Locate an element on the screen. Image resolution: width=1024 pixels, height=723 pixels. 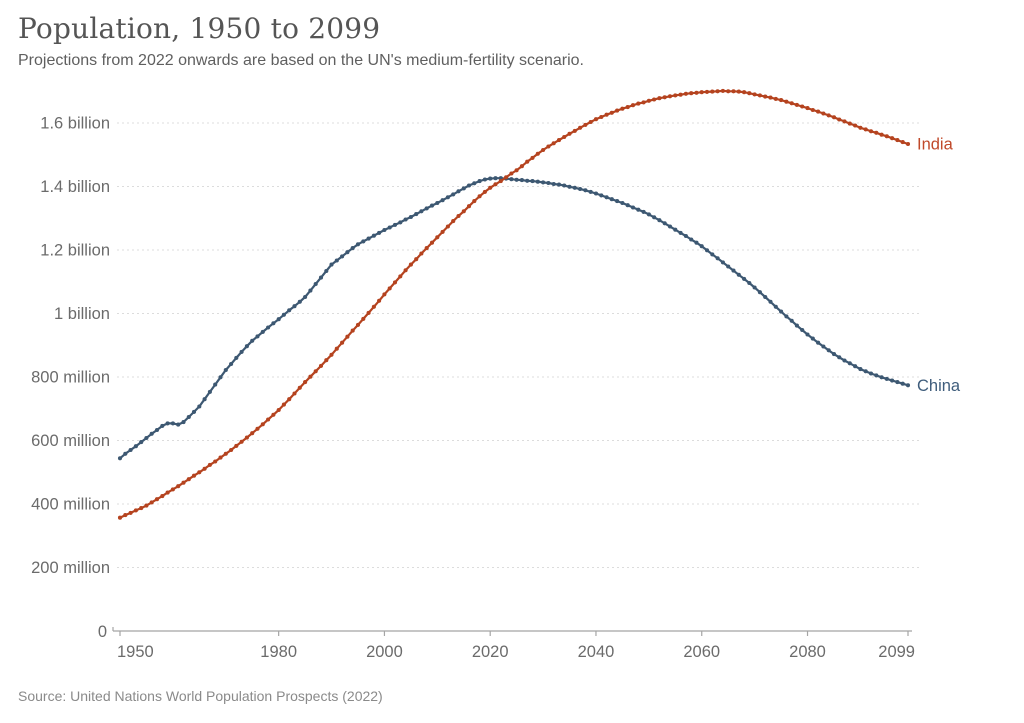
x-tick-label: 2000 is located at coordinates (384, 652).